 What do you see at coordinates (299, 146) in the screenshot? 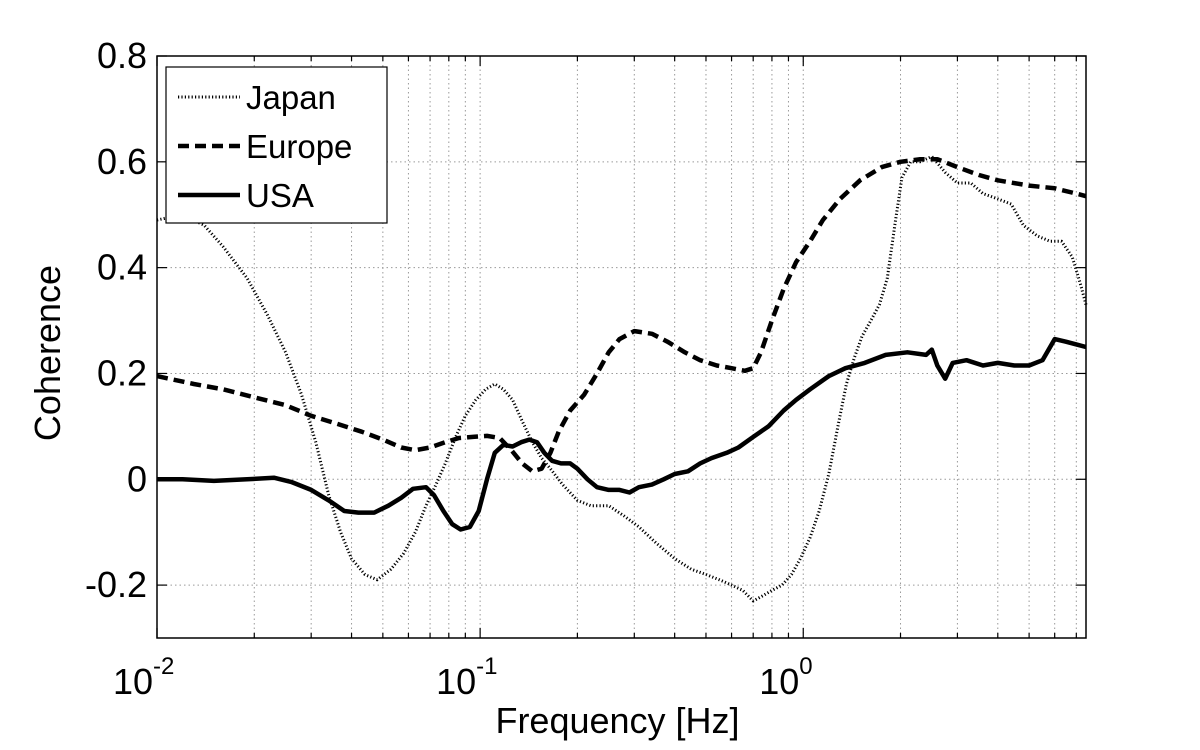
I see `legend-label: Europe` at bounding box center [299, 146].